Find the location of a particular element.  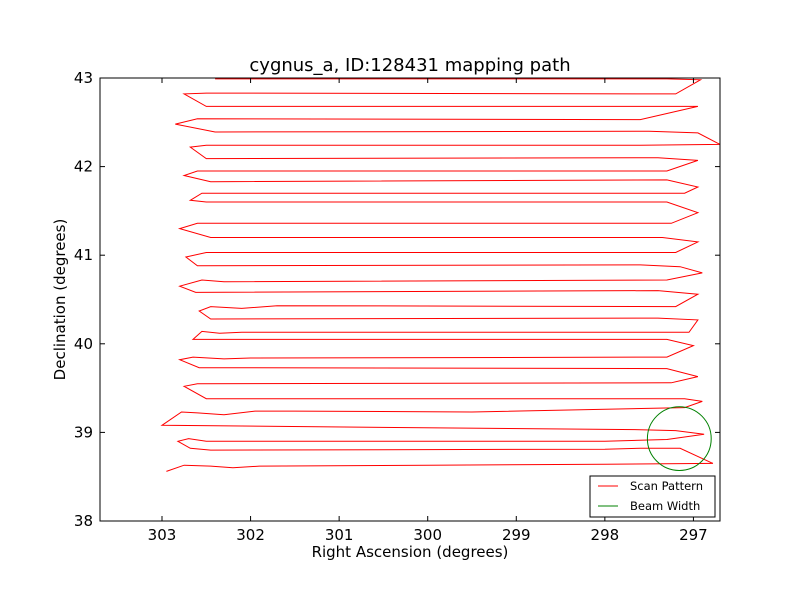

series-beam-width-circle is located at coordinates (679, 439).